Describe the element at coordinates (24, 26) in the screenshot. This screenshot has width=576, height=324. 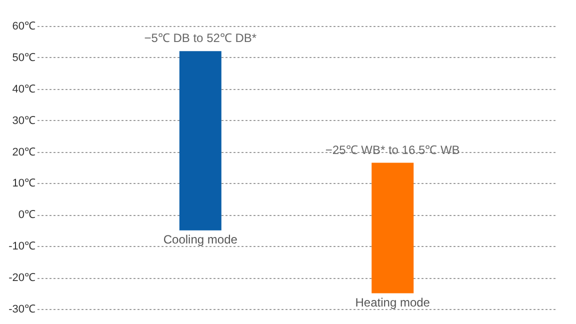
I see `y-tick-label: 60℃` at that location.